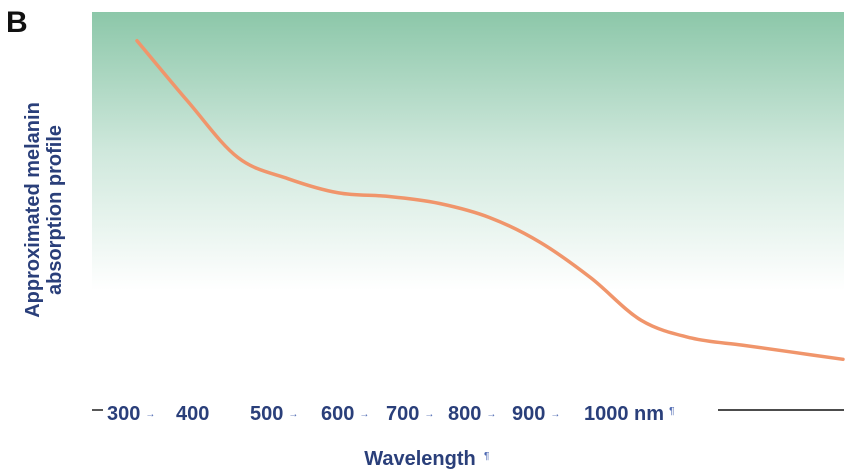 The height and width of the screenshot is (473, 850). Describe the element at coordinates (486, 456) in the screenshot. I see `x-axis-label-mark: ¶` at that location.